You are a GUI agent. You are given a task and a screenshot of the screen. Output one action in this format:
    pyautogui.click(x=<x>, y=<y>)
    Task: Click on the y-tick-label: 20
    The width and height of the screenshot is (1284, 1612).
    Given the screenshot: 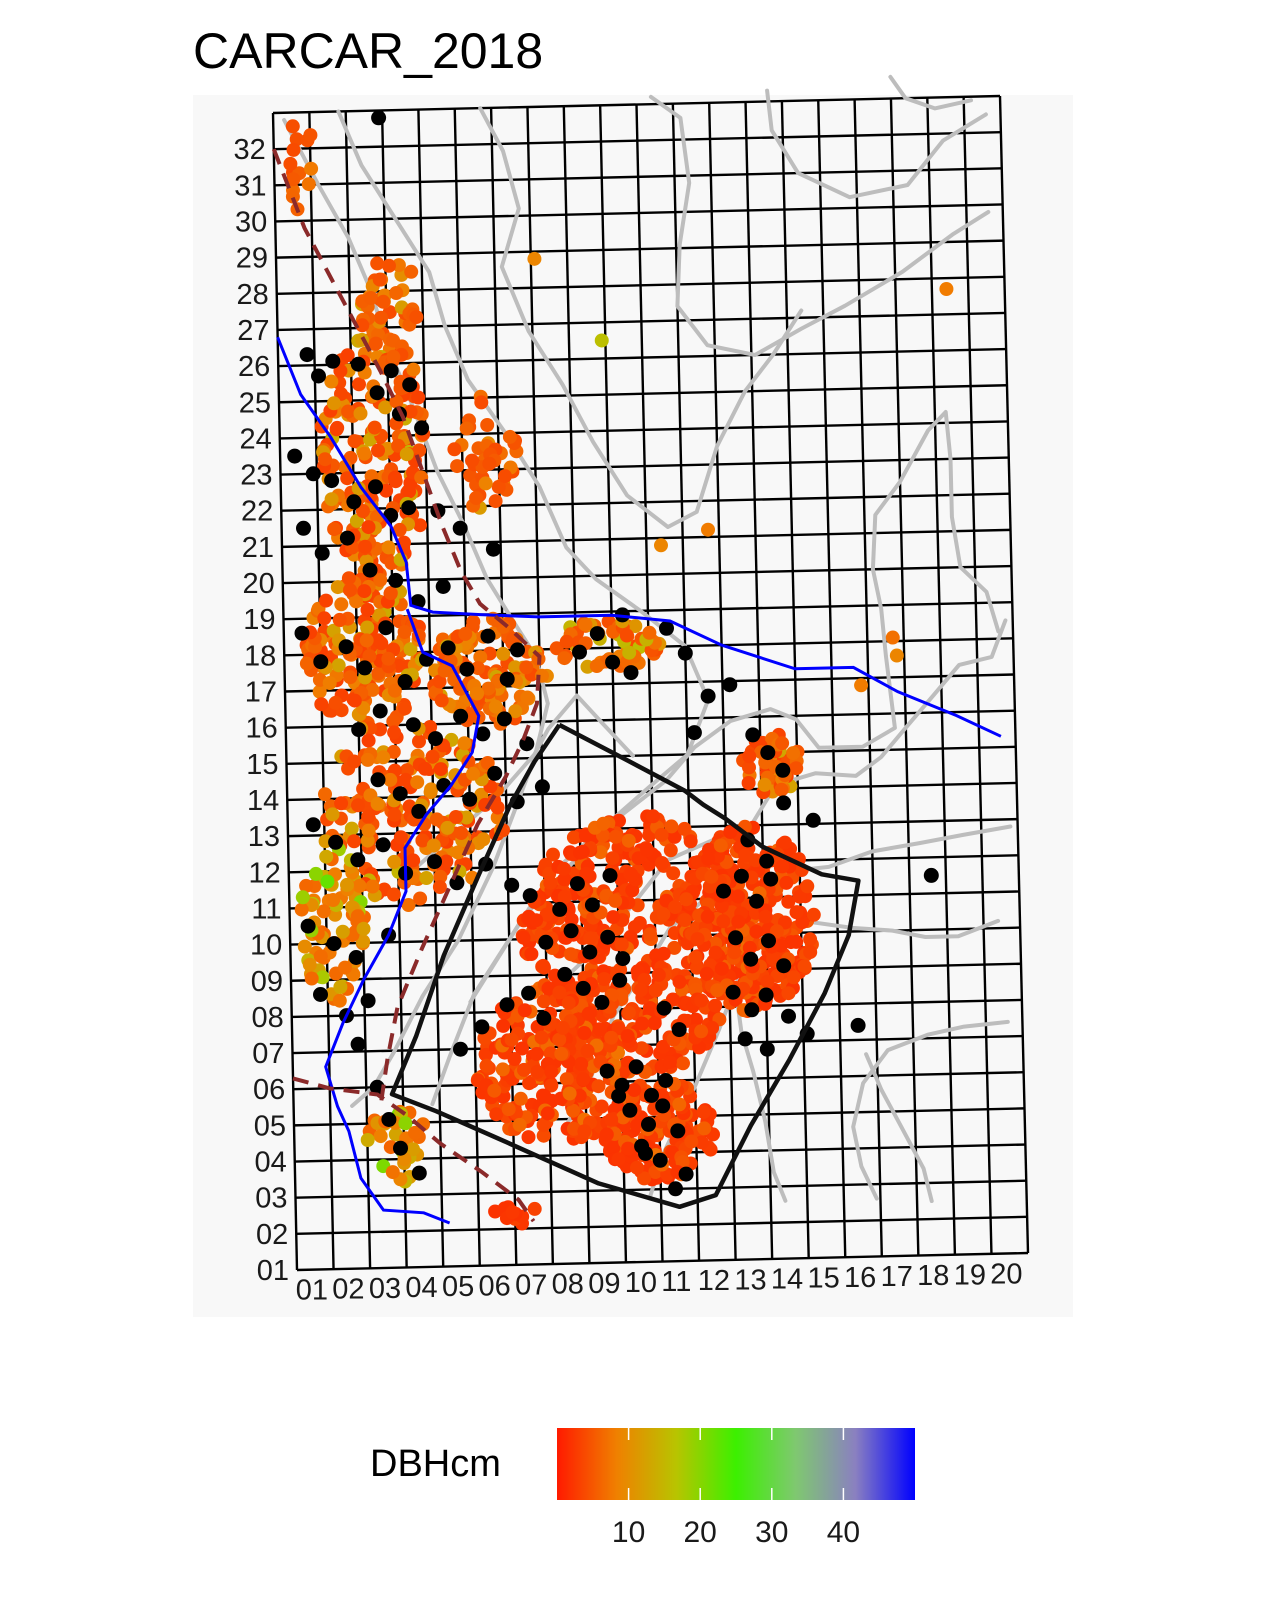 What is the action you would take?
    pyautogui.click(x=259, y=584)
    